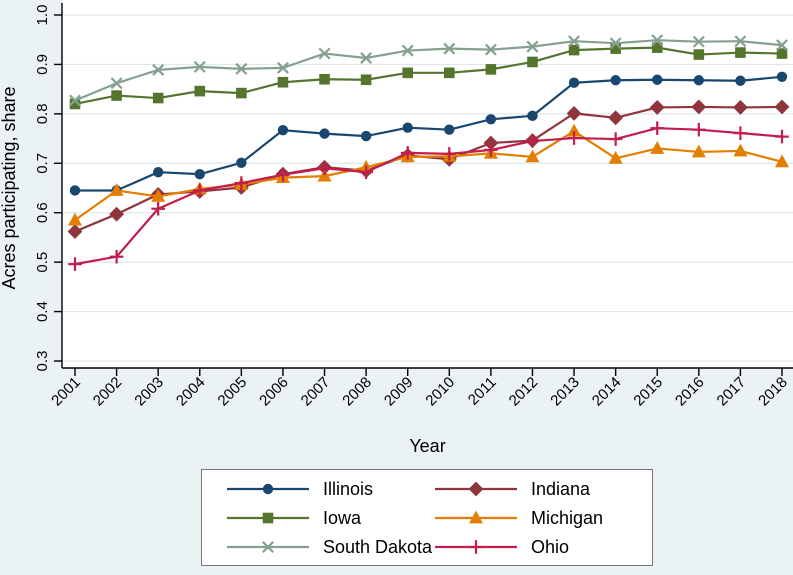  I want to click on x-tick-label: 2008, so click(357, 392).